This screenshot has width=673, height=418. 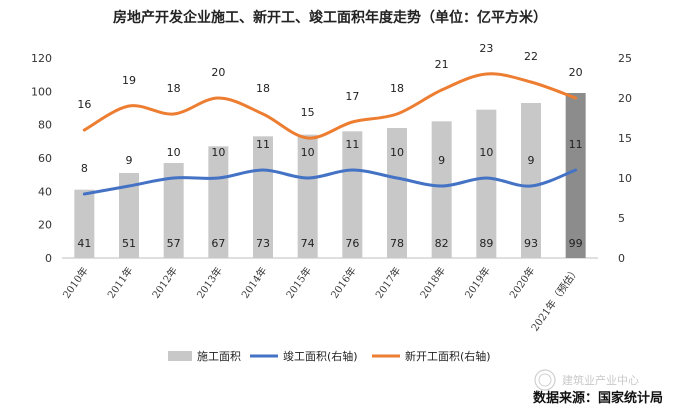 I want to click on new-start-area-line, so click(x=330, y=106).